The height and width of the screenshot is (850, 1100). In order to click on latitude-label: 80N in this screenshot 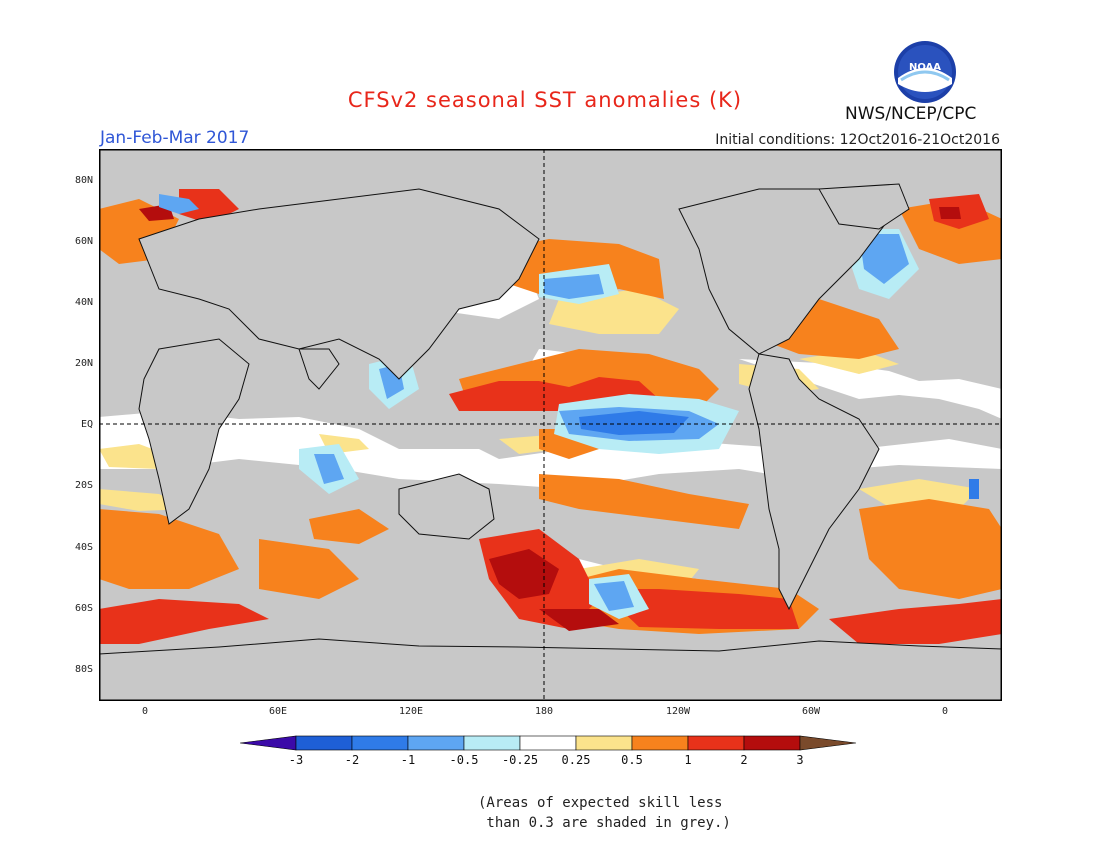, I will do `click(83, 180)`.